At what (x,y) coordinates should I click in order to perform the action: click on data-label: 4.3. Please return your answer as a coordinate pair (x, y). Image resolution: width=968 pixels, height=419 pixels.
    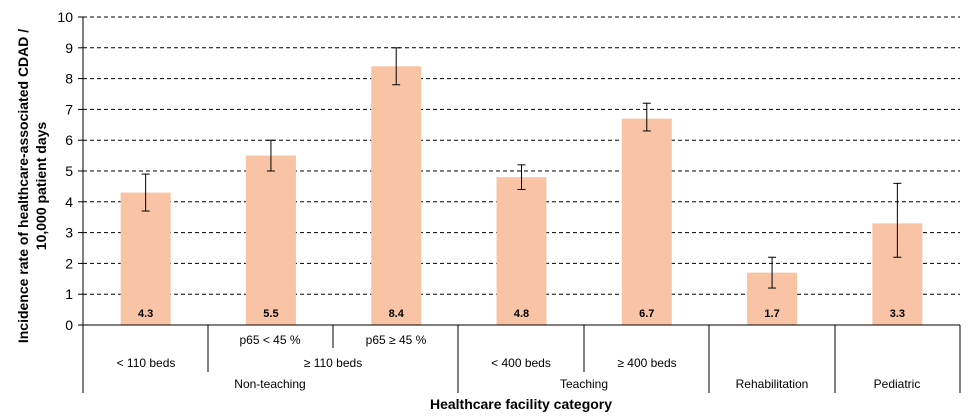
    Looking at the image, I should click on (145, 314).